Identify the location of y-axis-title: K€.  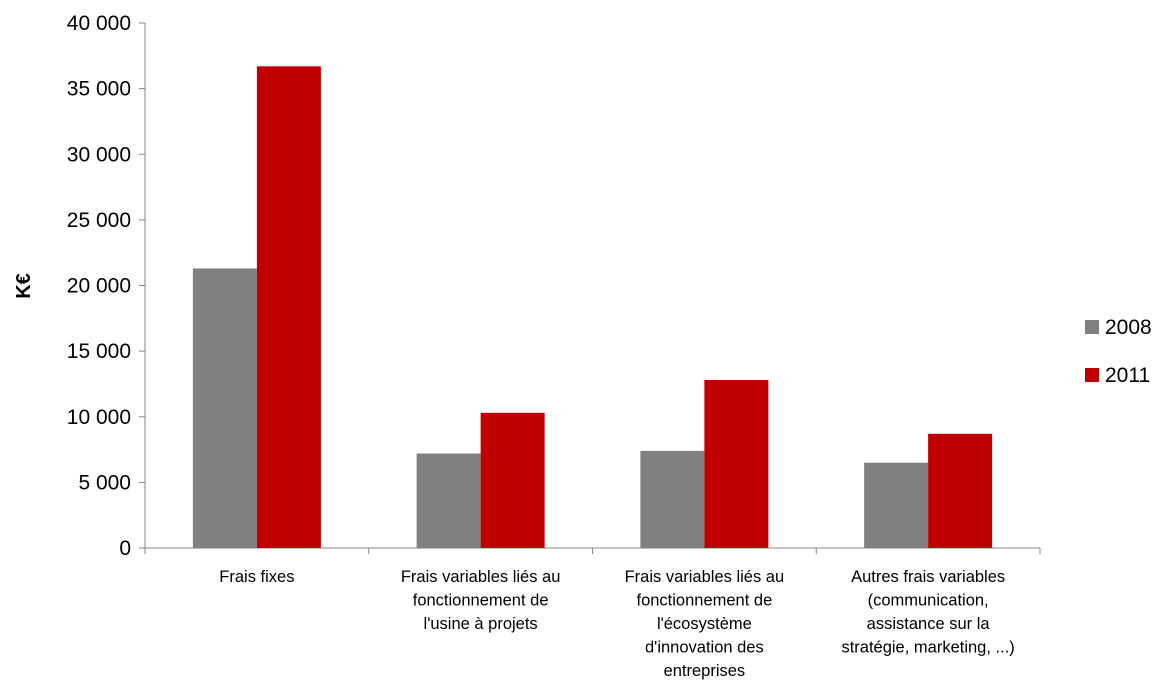
(24, 286).